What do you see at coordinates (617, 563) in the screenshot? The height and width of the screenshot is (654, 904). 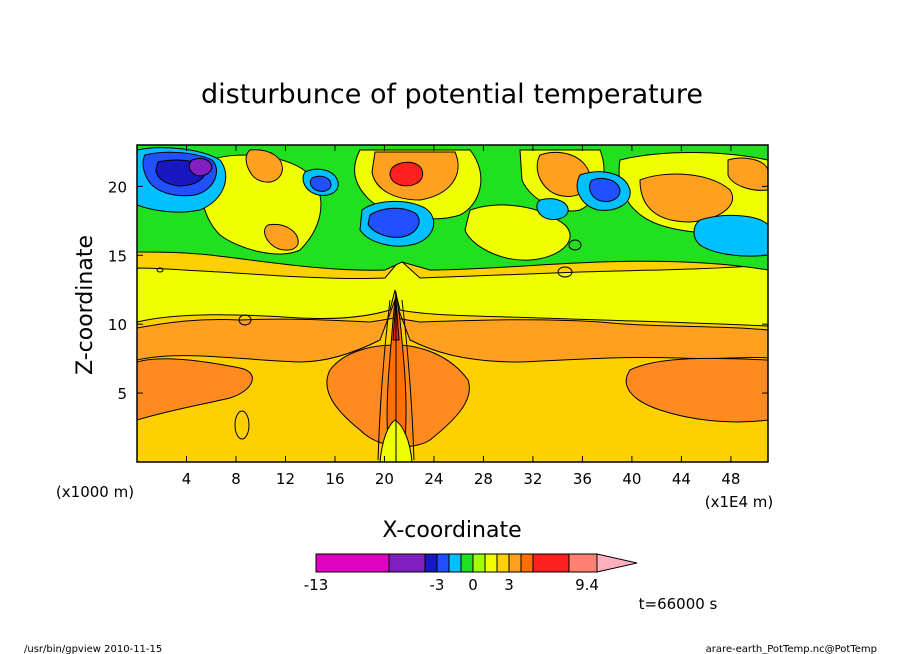 I see `colorbar-arrow` at bounding box center [617, 563].